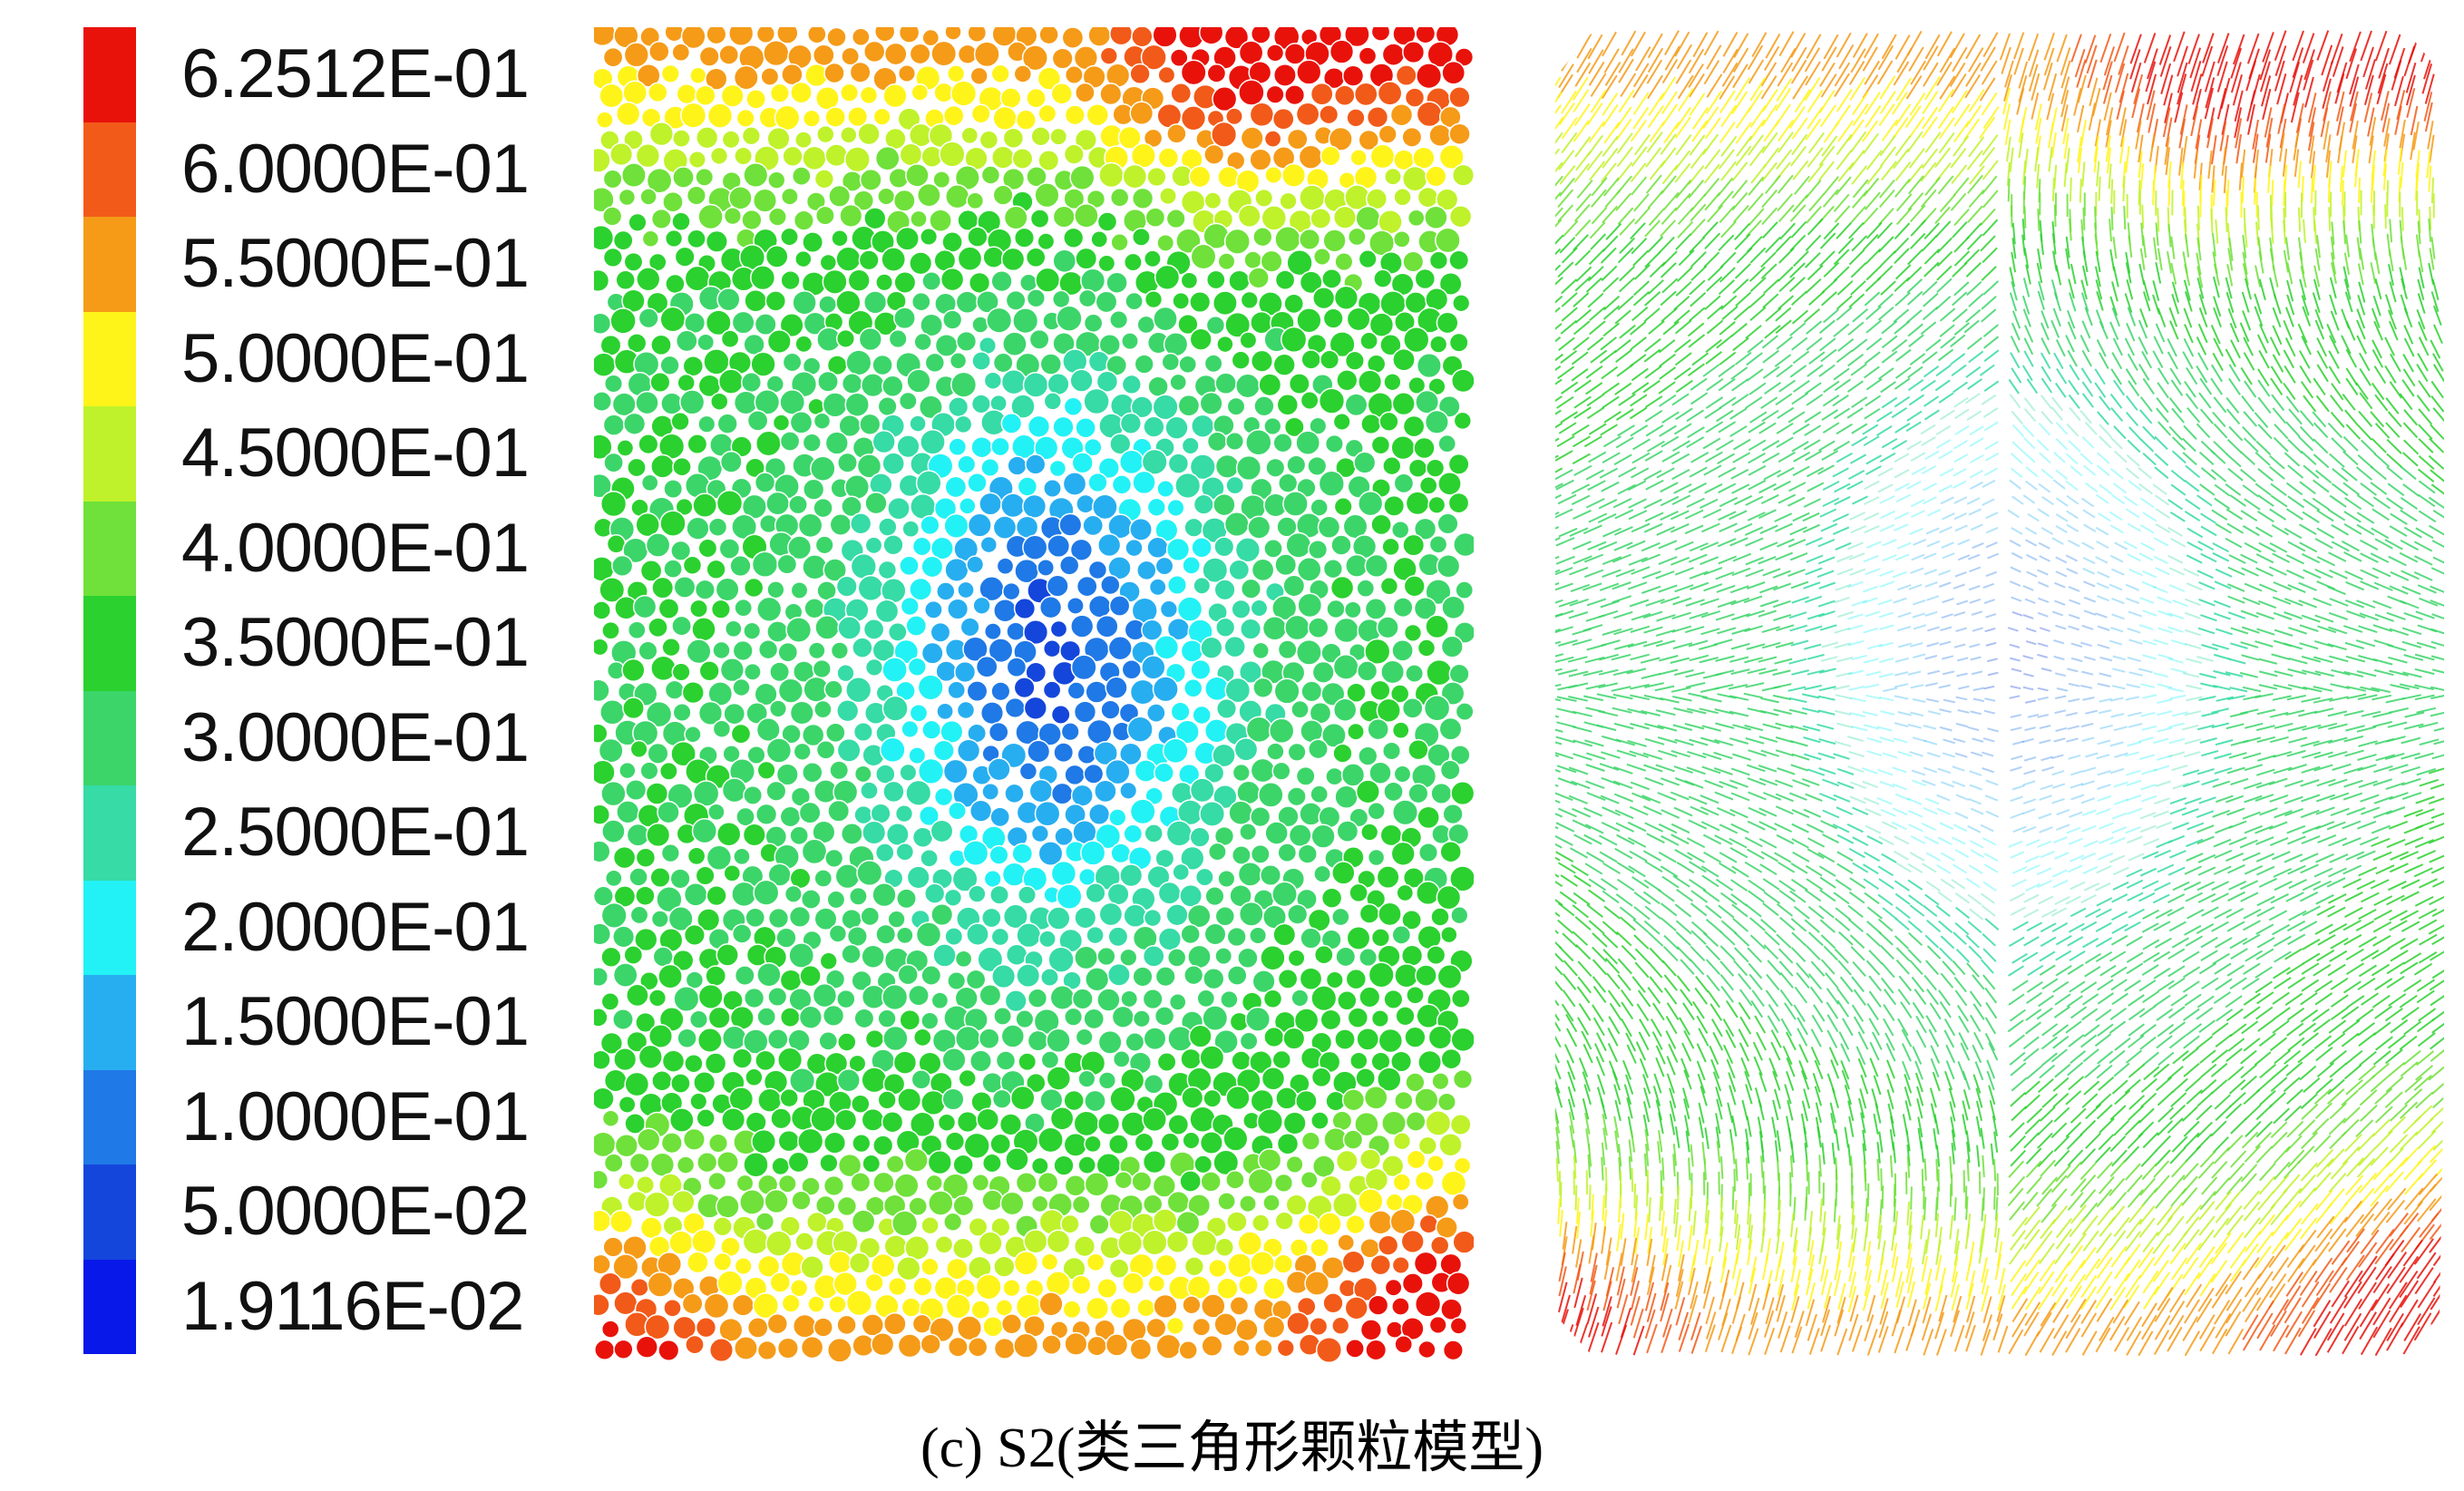  Describe the element at coordinates (355, 1022) in the screenshot. I see `legend-label: 1.5000E-01` at that location.